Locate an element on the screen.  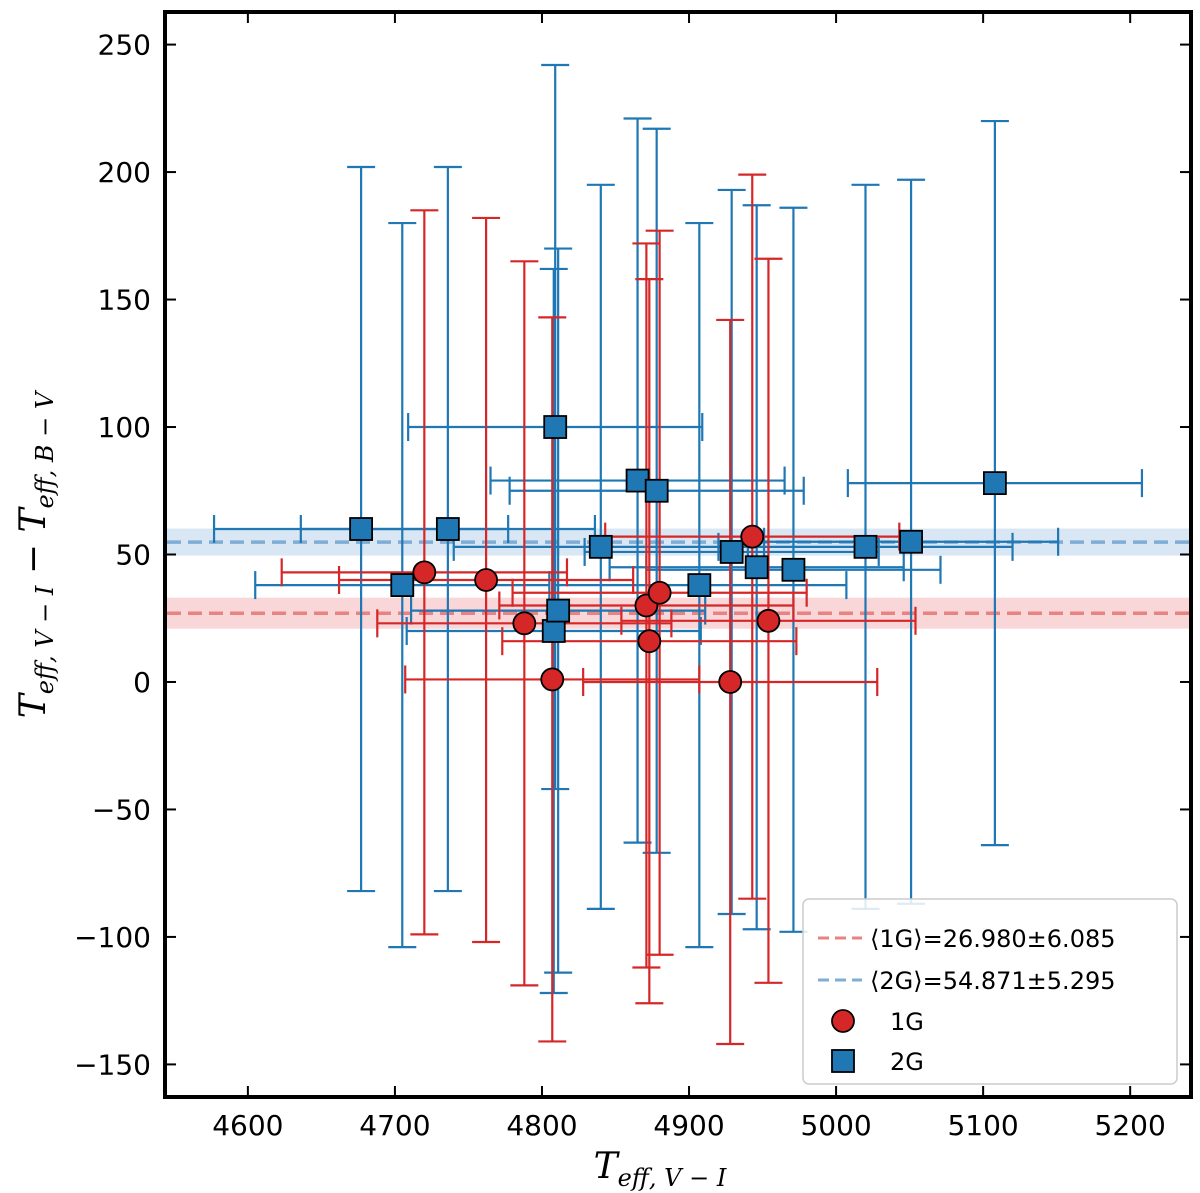
legend-frame is located at coordinates (990, 991).